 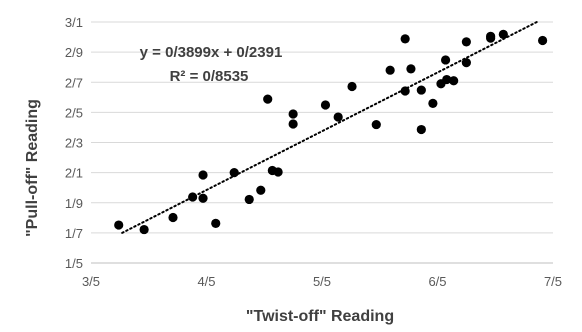 I want to click on trendline-equation: y = 0/3899x + 0/2391, so click(x=211, y=52).